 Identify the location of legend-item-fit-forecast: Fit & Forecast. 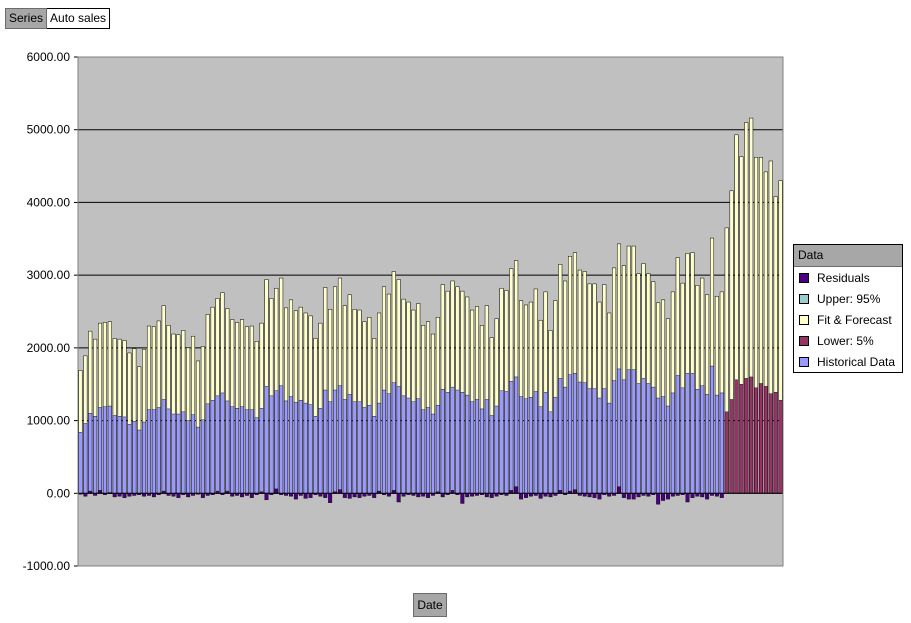
(848, 319).